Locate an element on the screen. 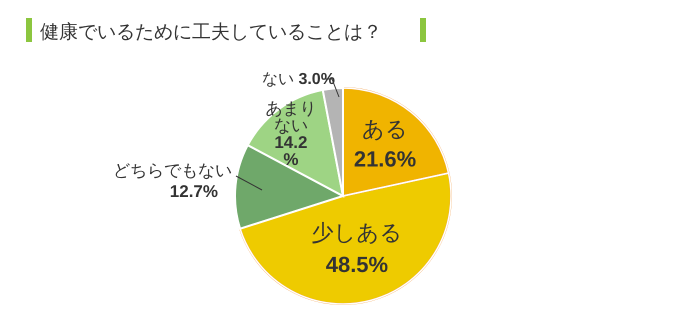  data-label: 48.5% is located at coordinates (357, 264).